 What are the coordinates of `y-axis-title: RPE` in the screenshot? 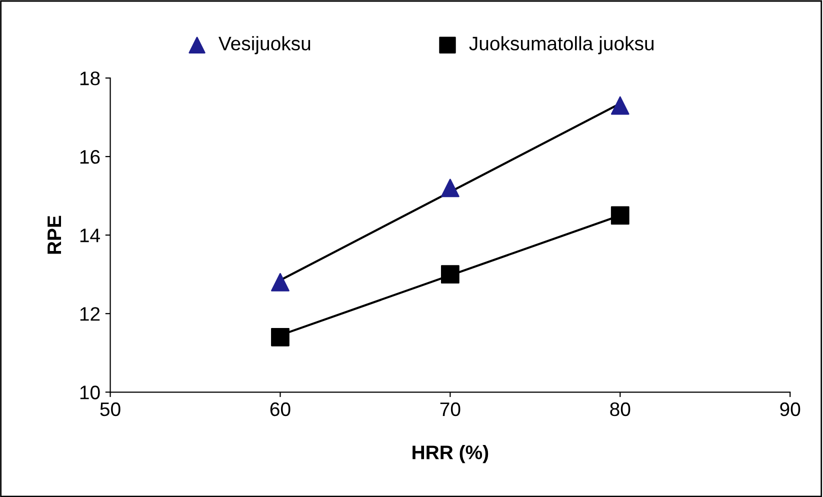 It's located at (55, 235).